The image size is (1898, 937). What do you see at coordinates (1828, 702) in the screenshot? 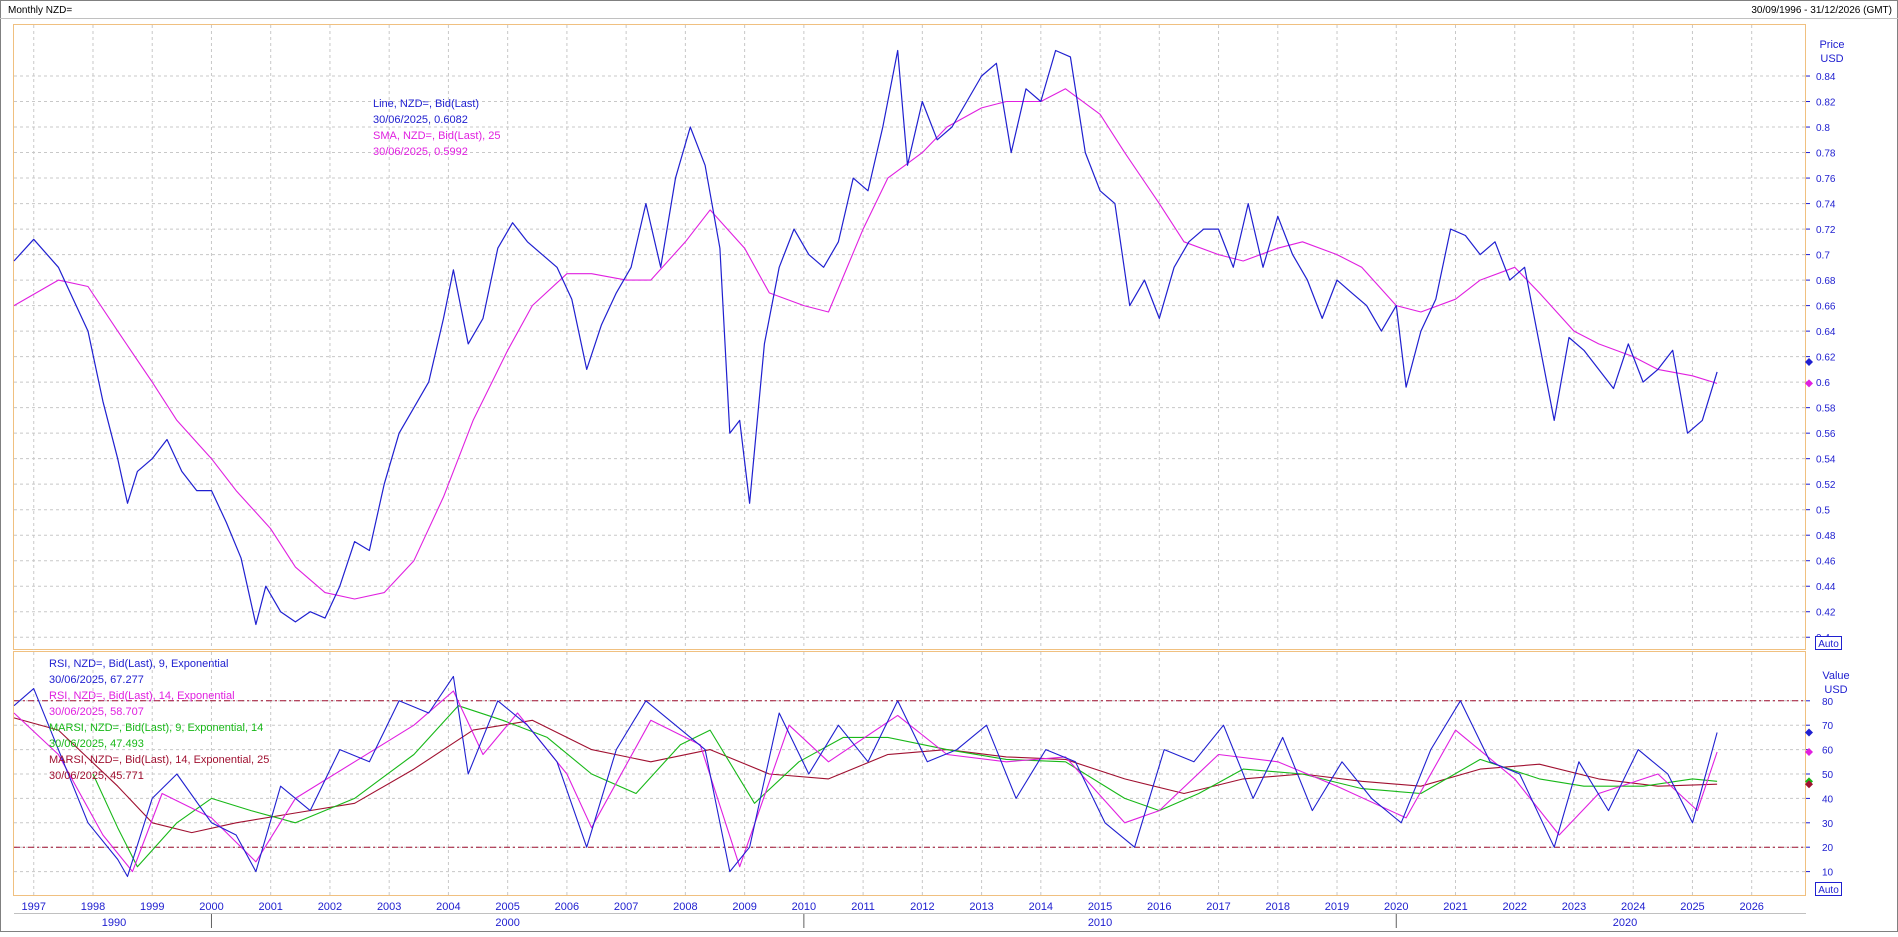
I see `rsi-tick-label: 80` at bounding box center [1828, 702].